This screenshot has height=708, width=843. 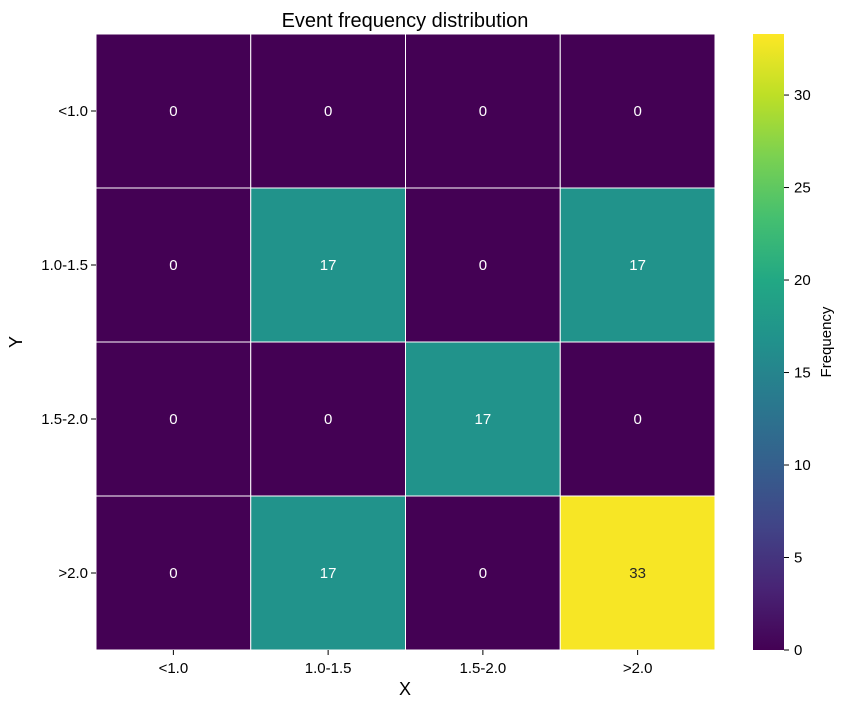 I want to click on chart-title: Event frequency distribution, so click(x=405, y=21).